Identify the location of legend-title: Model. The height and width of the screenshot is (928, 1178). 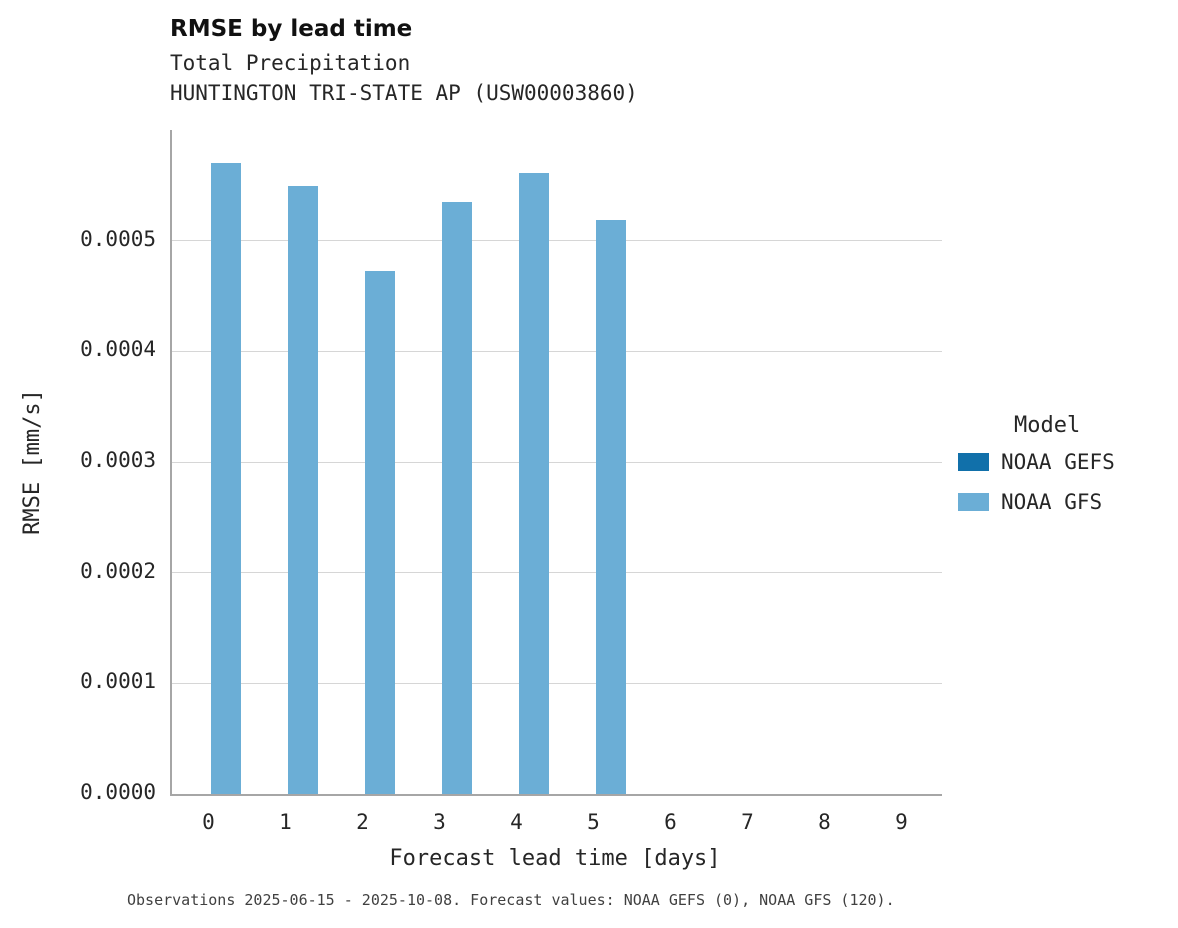
(1047, 425).